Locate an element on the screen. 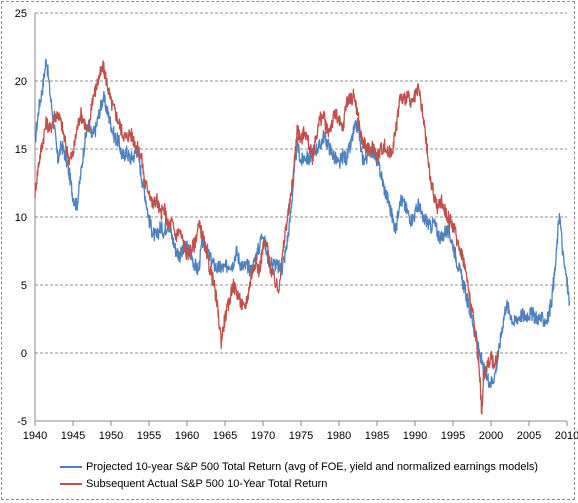  x-tick-label: 1950 is located at coordinates (111, 436).